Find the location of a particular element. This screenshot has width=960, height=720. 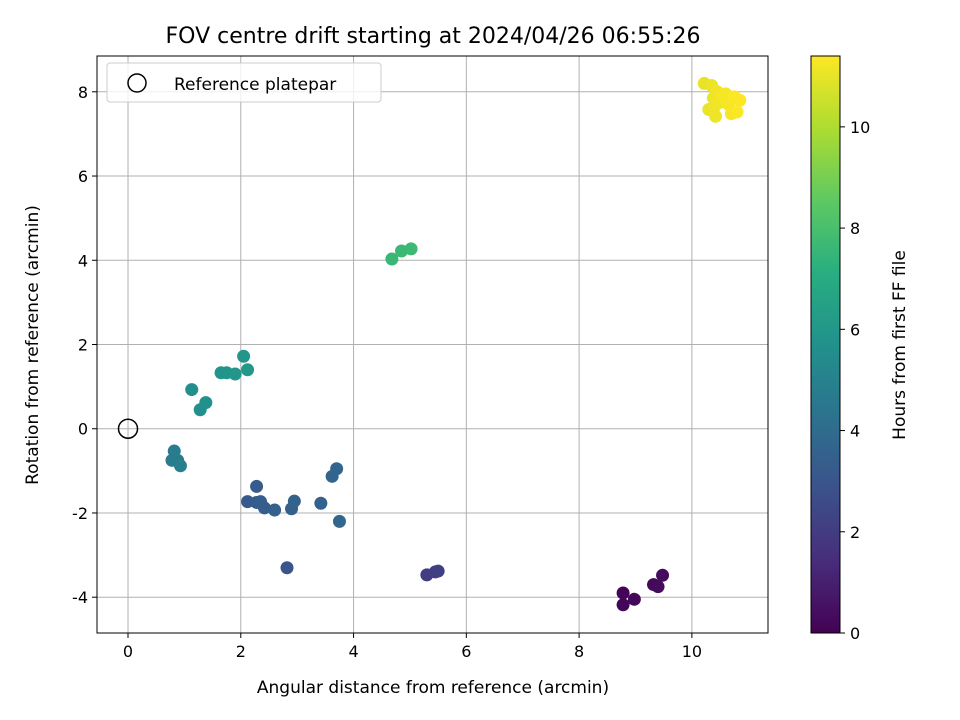

y-tick-label: 0 is located at coordinates (83, 429).